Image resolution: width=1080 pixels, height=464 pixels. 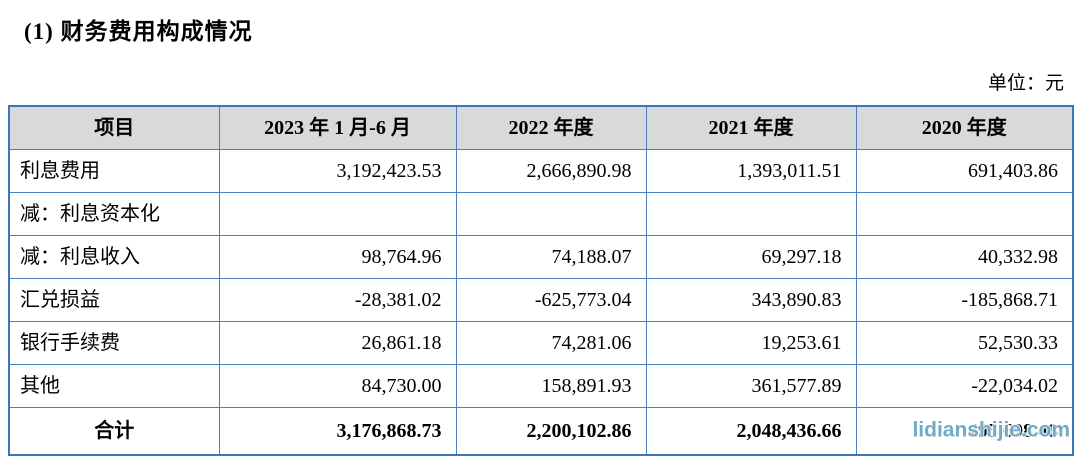 What do you see at coordinates (751, 386) in the screenshot?
I see `cell-value: 361,577.89` at bounding box center [751, 386].